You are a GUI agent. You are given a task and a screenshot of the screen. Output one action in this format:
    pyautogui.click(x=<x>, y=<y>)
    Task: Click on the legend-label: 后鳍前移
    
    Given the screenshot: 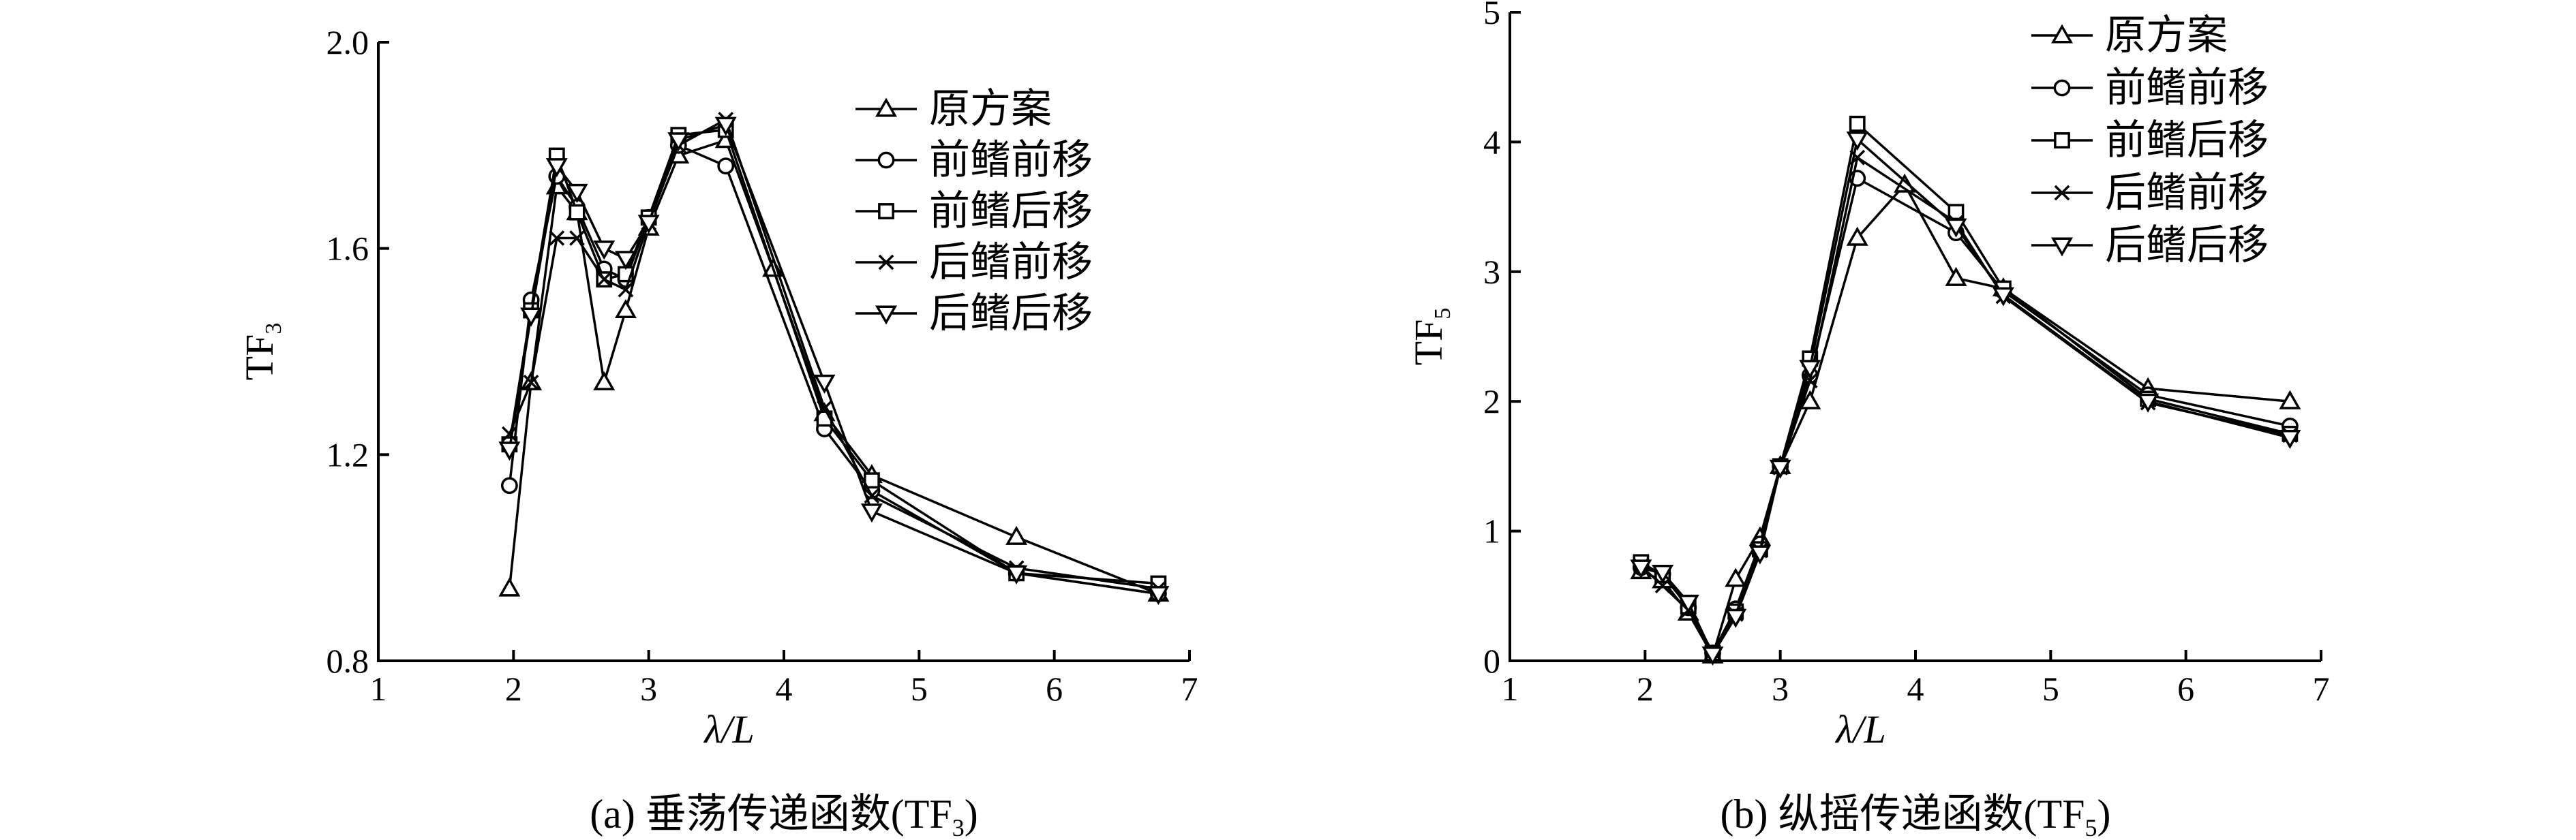 What is the action you would take?
    pyautogui.click(x=1011, y=262)
    